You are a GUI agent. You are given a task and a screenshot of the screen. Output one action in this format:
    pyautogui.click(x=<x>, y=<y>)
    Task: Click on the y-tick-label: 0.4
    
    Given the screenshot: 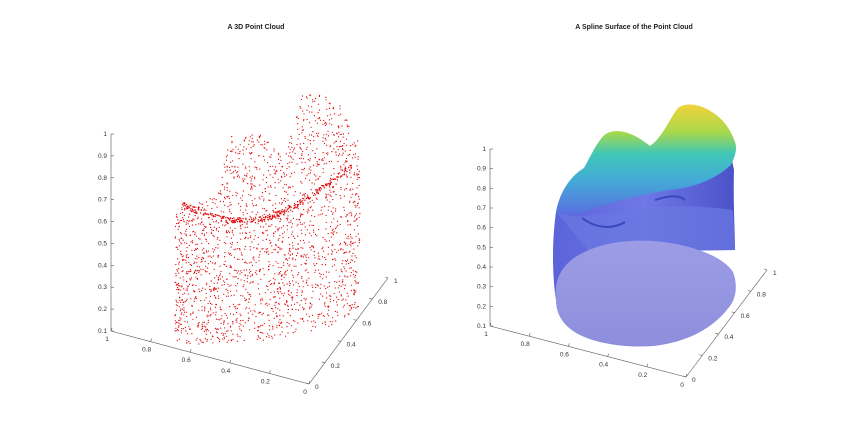 What is the action you would take?
    pyautogui.click(x=351, y=345)
    